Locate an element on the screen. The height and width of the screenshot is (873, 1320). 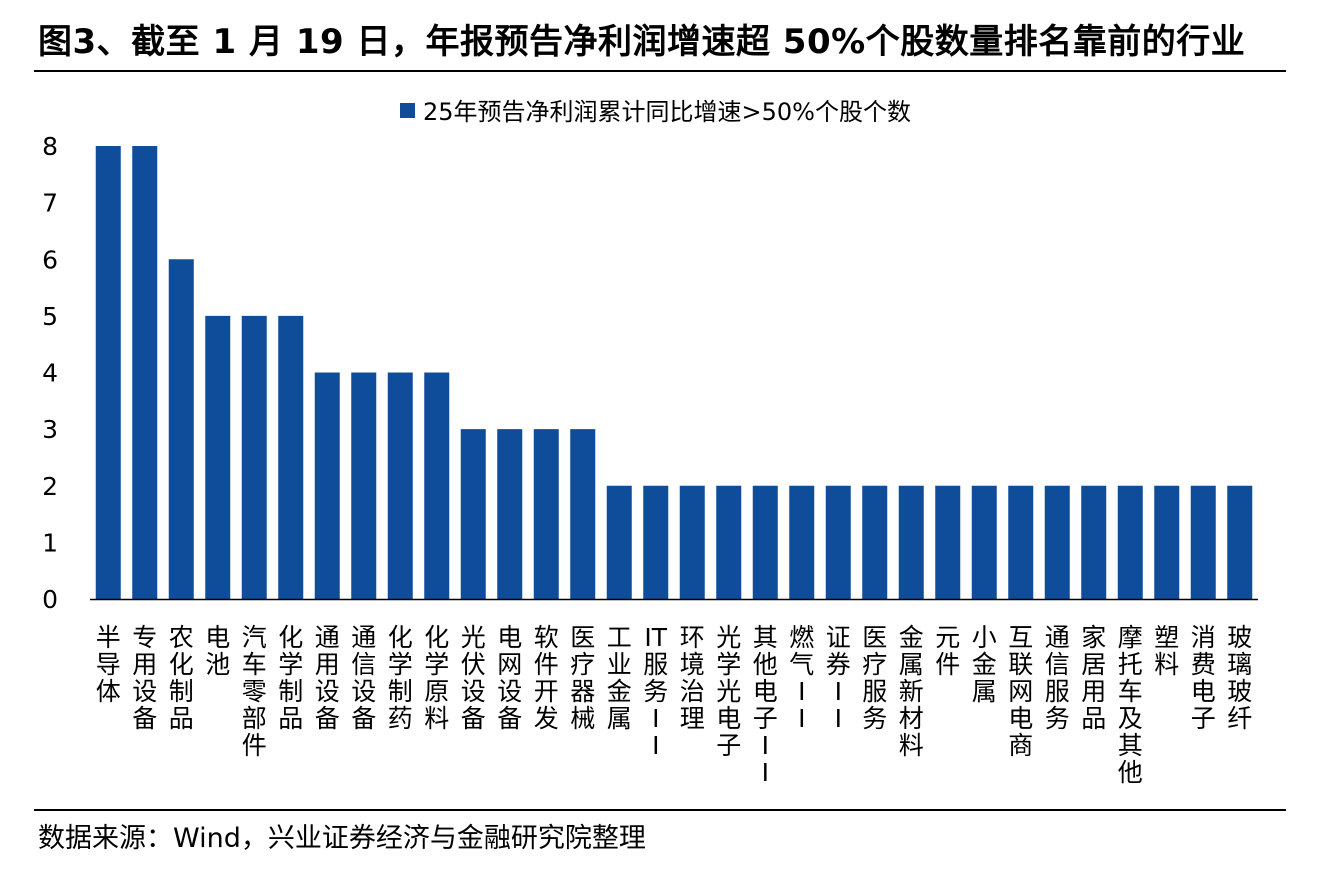
x-category-label: 专用设备 is located at coordinates (144, 678).